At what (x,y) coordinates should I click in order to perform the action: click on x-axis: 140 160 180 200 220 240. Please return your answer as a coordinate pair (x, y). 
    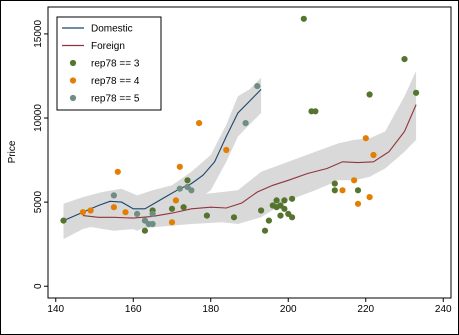
    Looking at the image, I should click on (249, 306).